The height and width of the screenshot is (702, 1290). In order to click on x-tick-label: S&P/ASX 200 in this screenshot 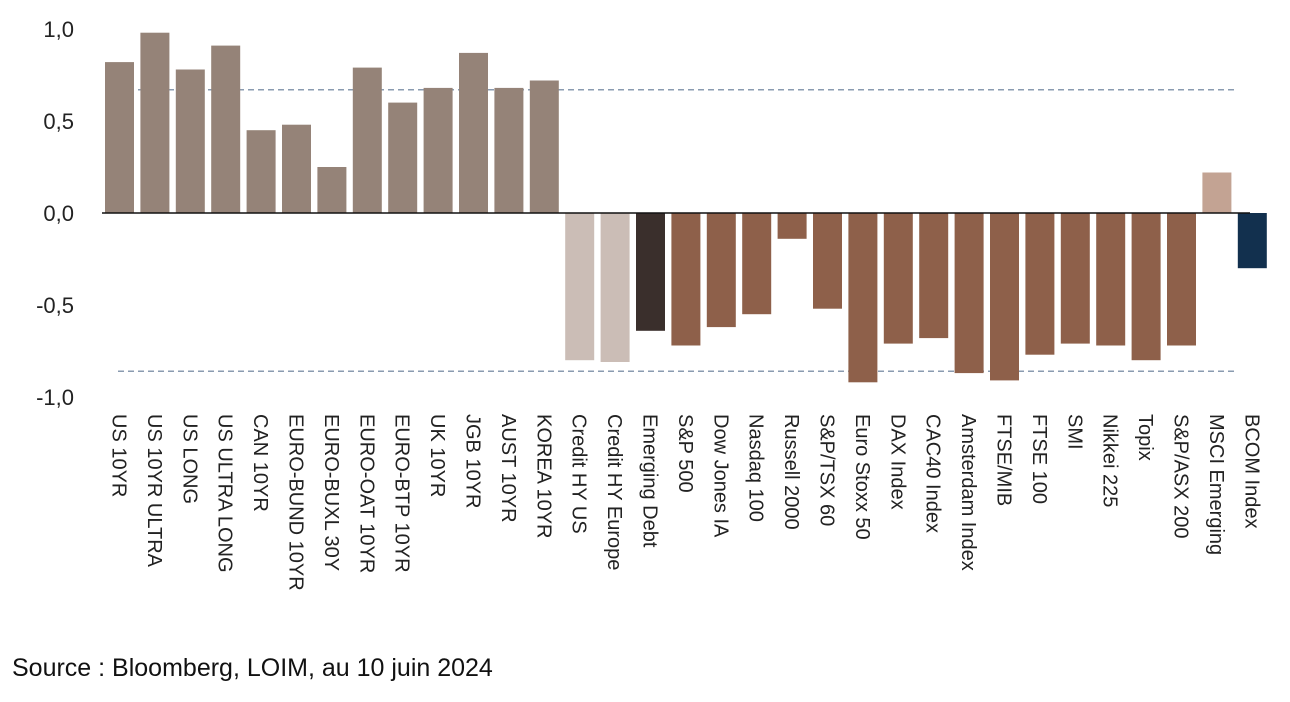, I will do `click(1181, 476)`.